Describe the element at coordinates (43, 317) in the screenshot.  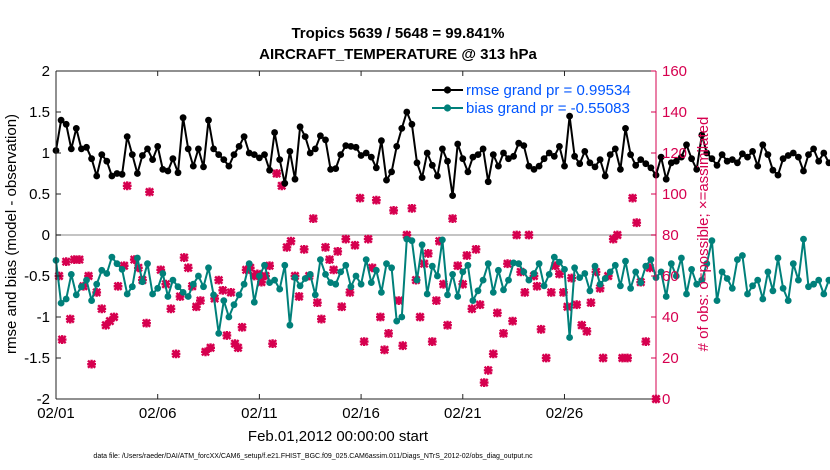
I see `y-tick-label: -1` at that location.